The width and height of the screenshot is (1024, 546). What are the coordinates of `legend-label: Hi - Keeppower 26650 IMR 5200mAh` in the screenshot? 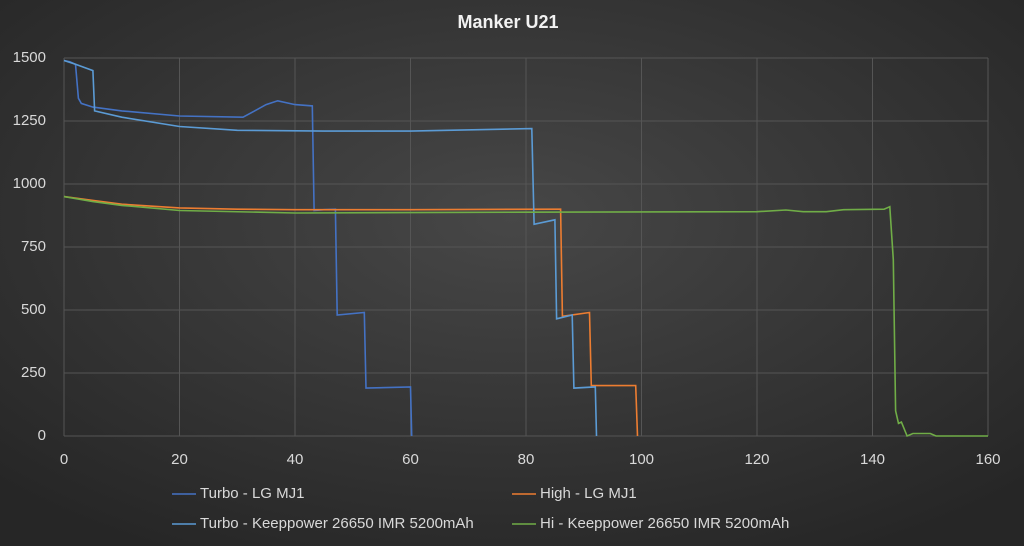 It's located at (664, 523).